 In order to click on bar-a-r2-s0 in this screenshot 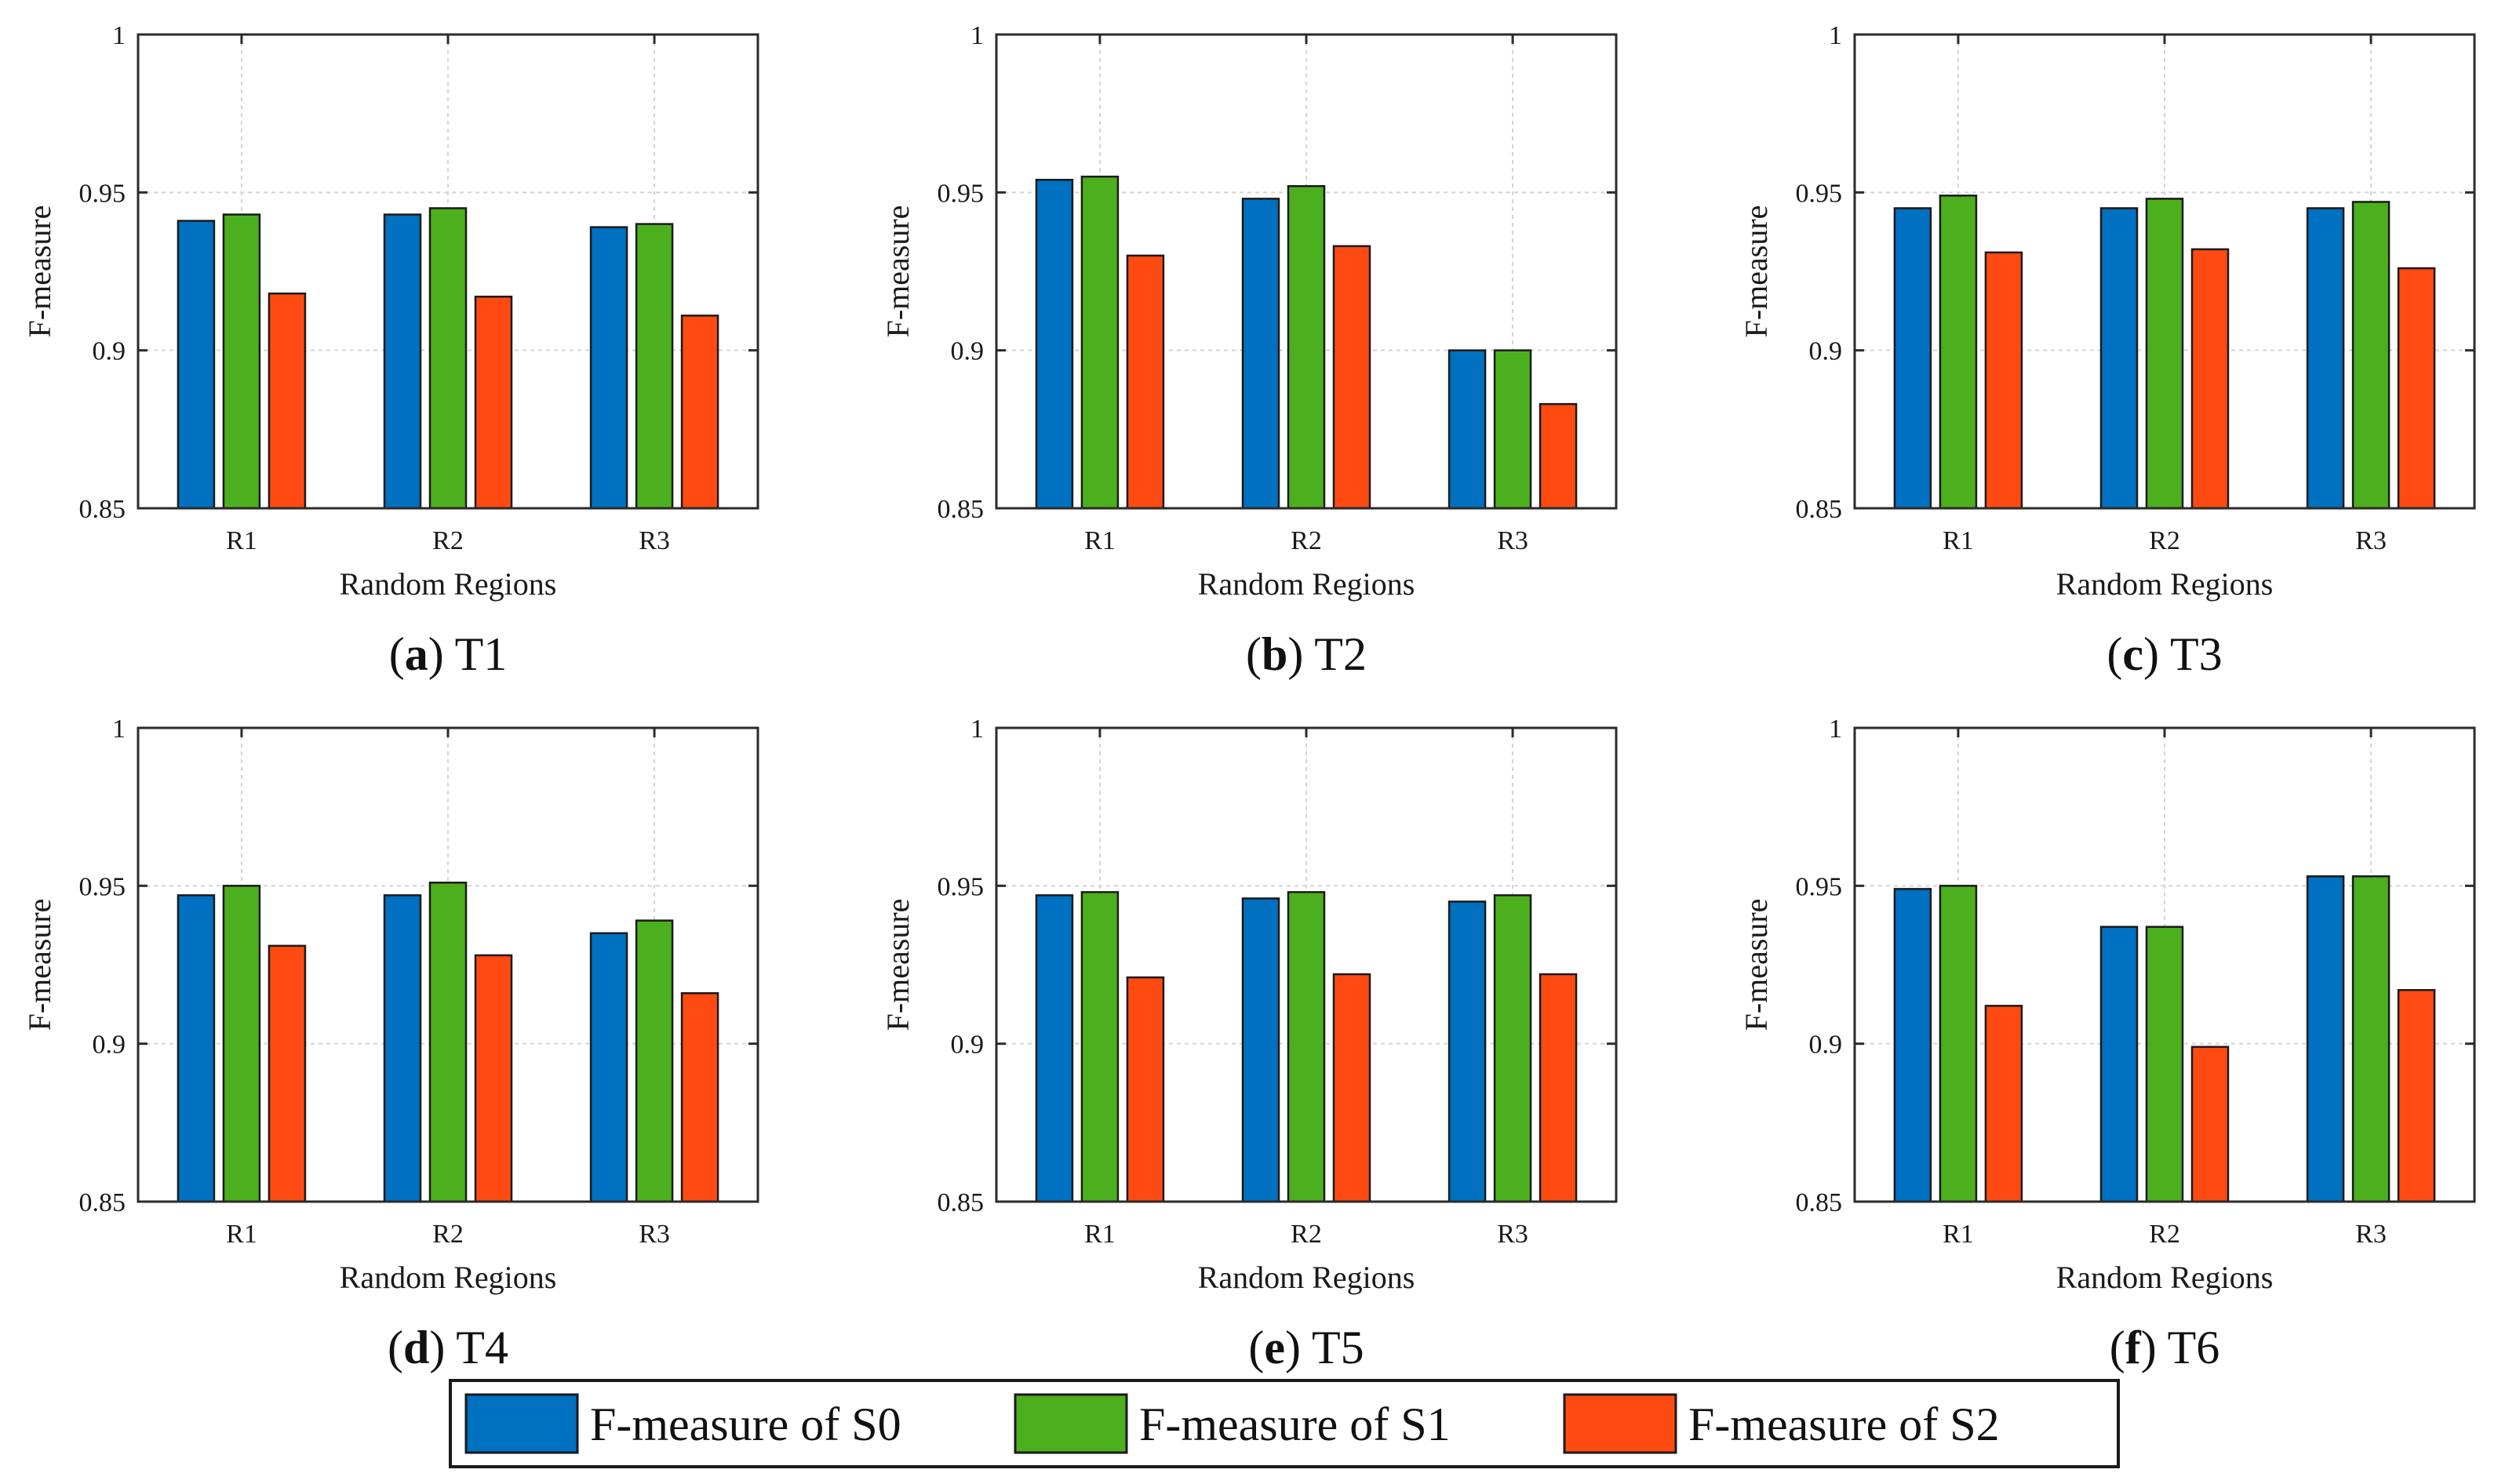, I will do `click(403, 361)`.